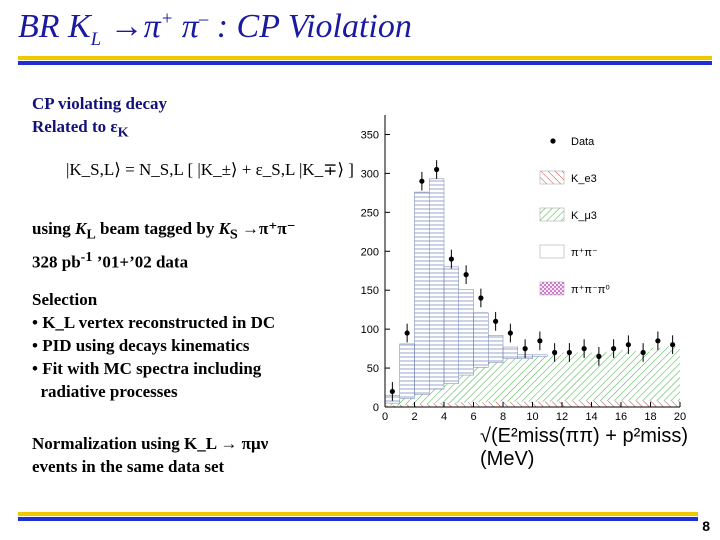  What do you see at coordinates (224, 228) in the screenshot?
I see `ks-symbol: K` at bounding box center [224, 228].